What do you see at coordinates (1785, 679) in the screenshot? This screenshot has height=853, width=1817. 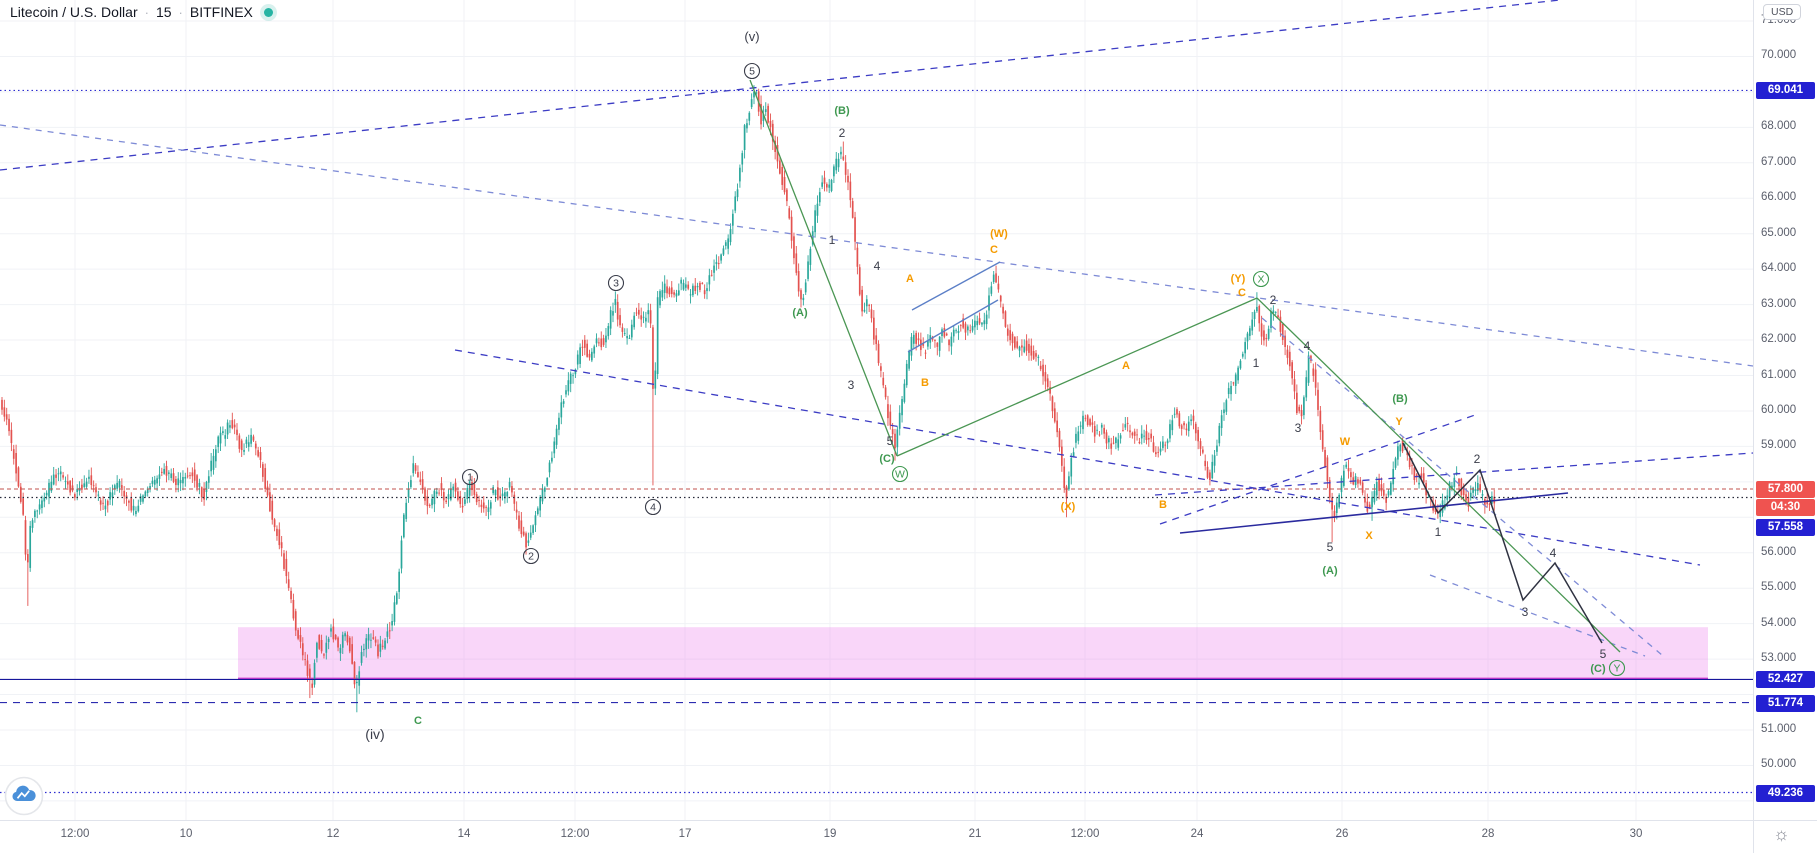 I see `price-axis-badge: 52.427` at bounding box center [1785, 679].